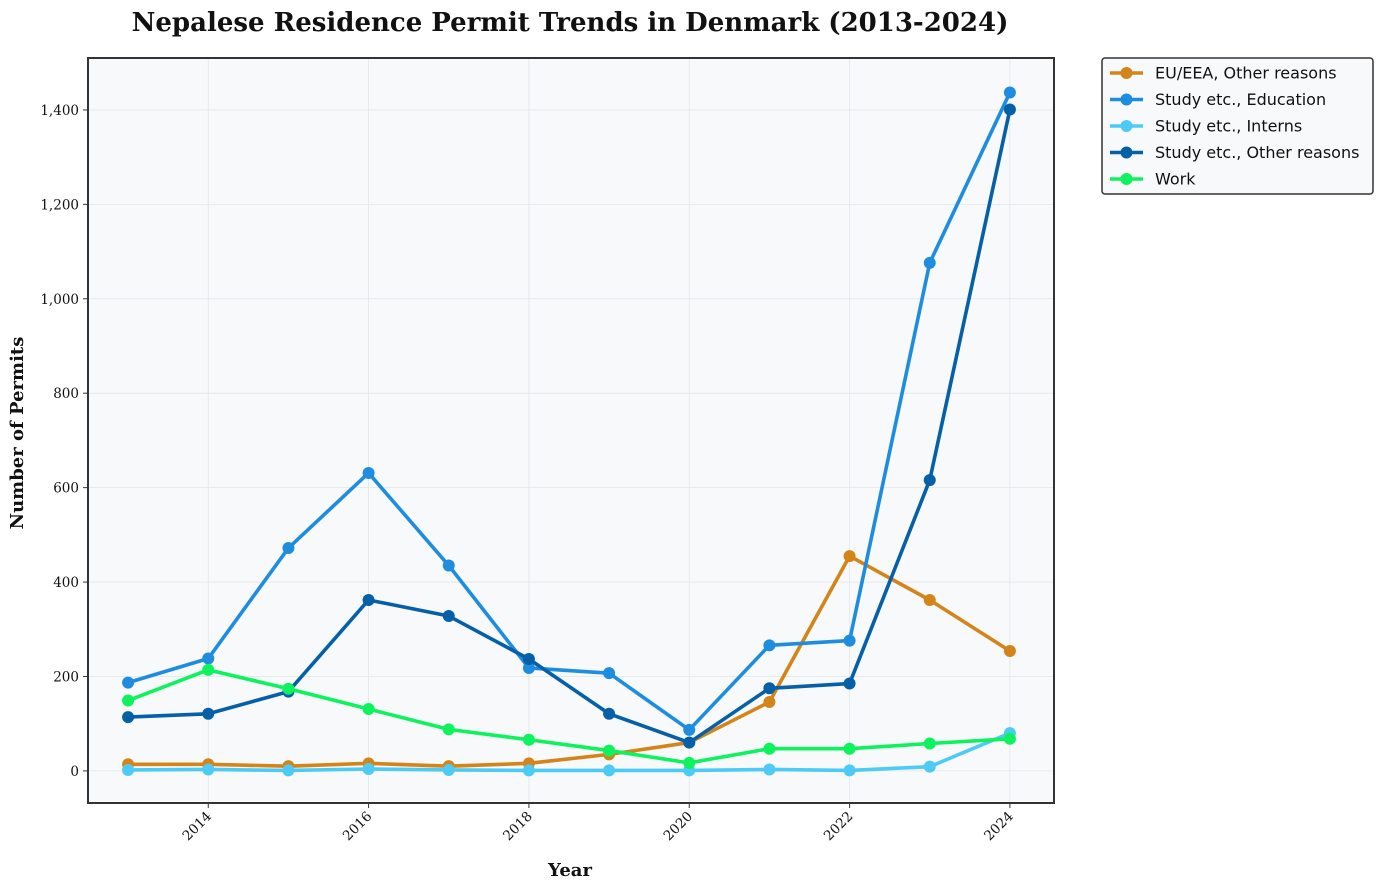  I want to click on x-tick-label: 2022, so click(839, 827).